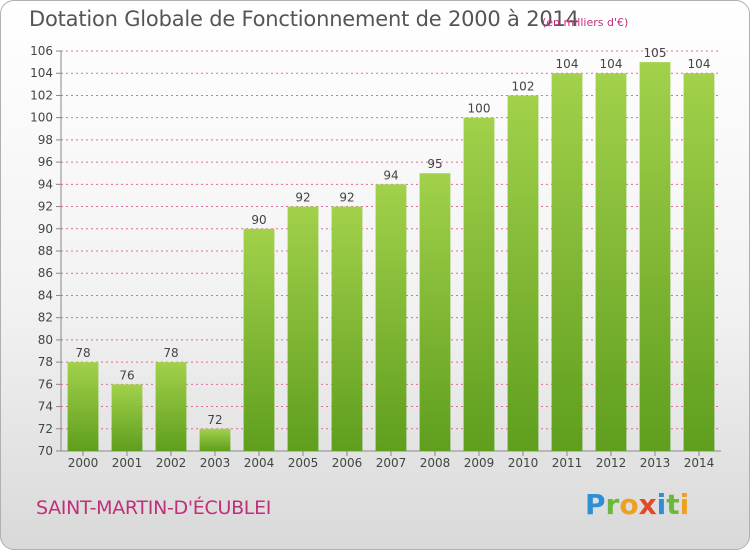  I want to click on x-tick-label: 2009, so click(479, 463).